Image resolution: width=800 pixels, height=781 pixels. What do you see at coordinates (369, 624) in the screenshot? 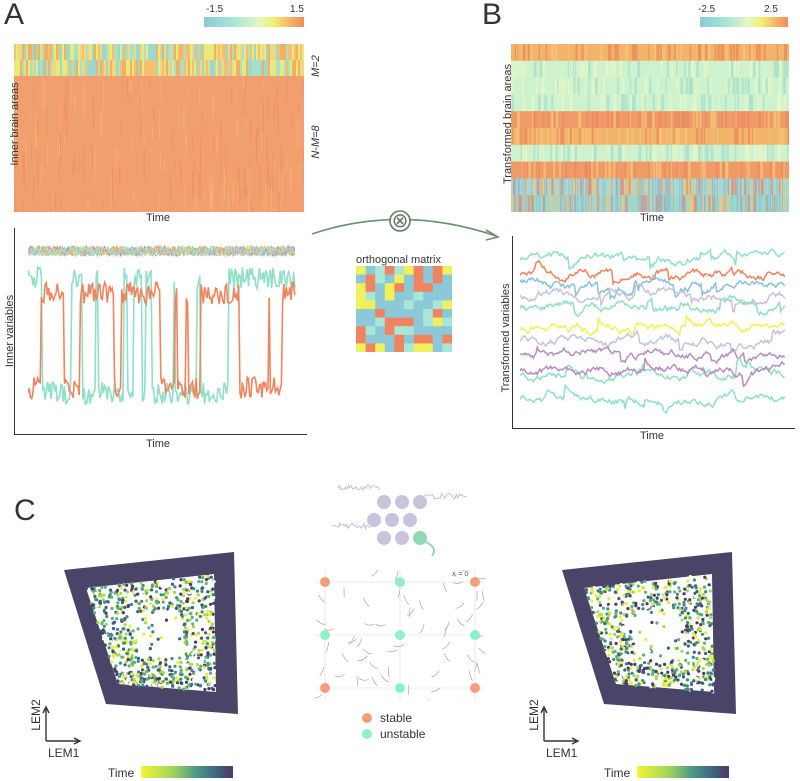
I see `flow-line` at bounding box center [369, 624].